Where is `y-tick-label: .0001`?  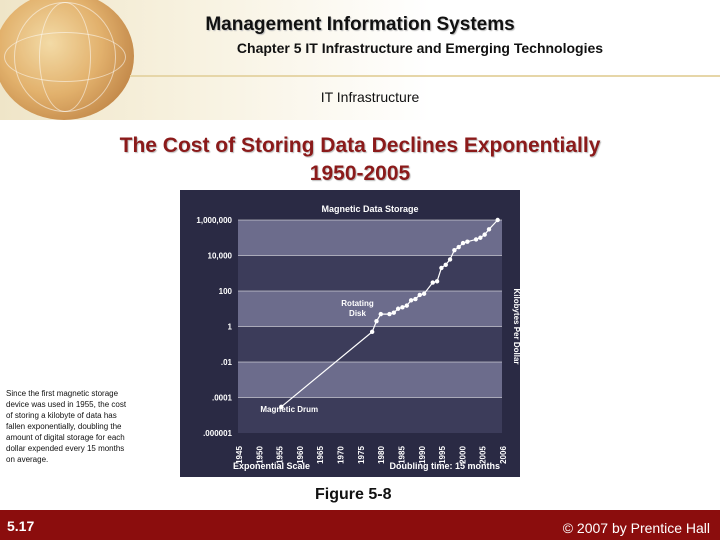 y-tick-label: .0001 is located at coordinates (222, 398).